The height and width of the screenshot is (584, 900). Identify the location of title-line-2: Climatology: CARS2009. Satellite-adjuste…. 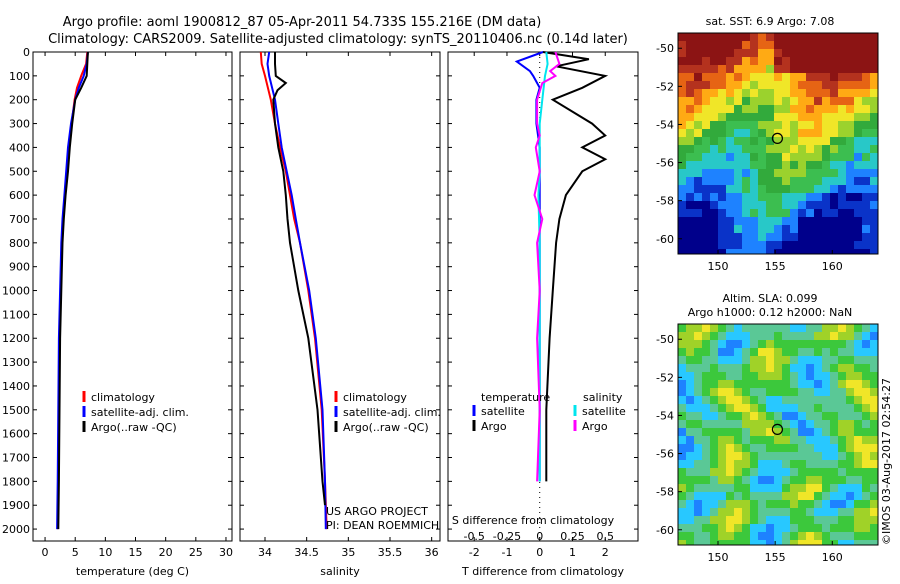
(338, 39).